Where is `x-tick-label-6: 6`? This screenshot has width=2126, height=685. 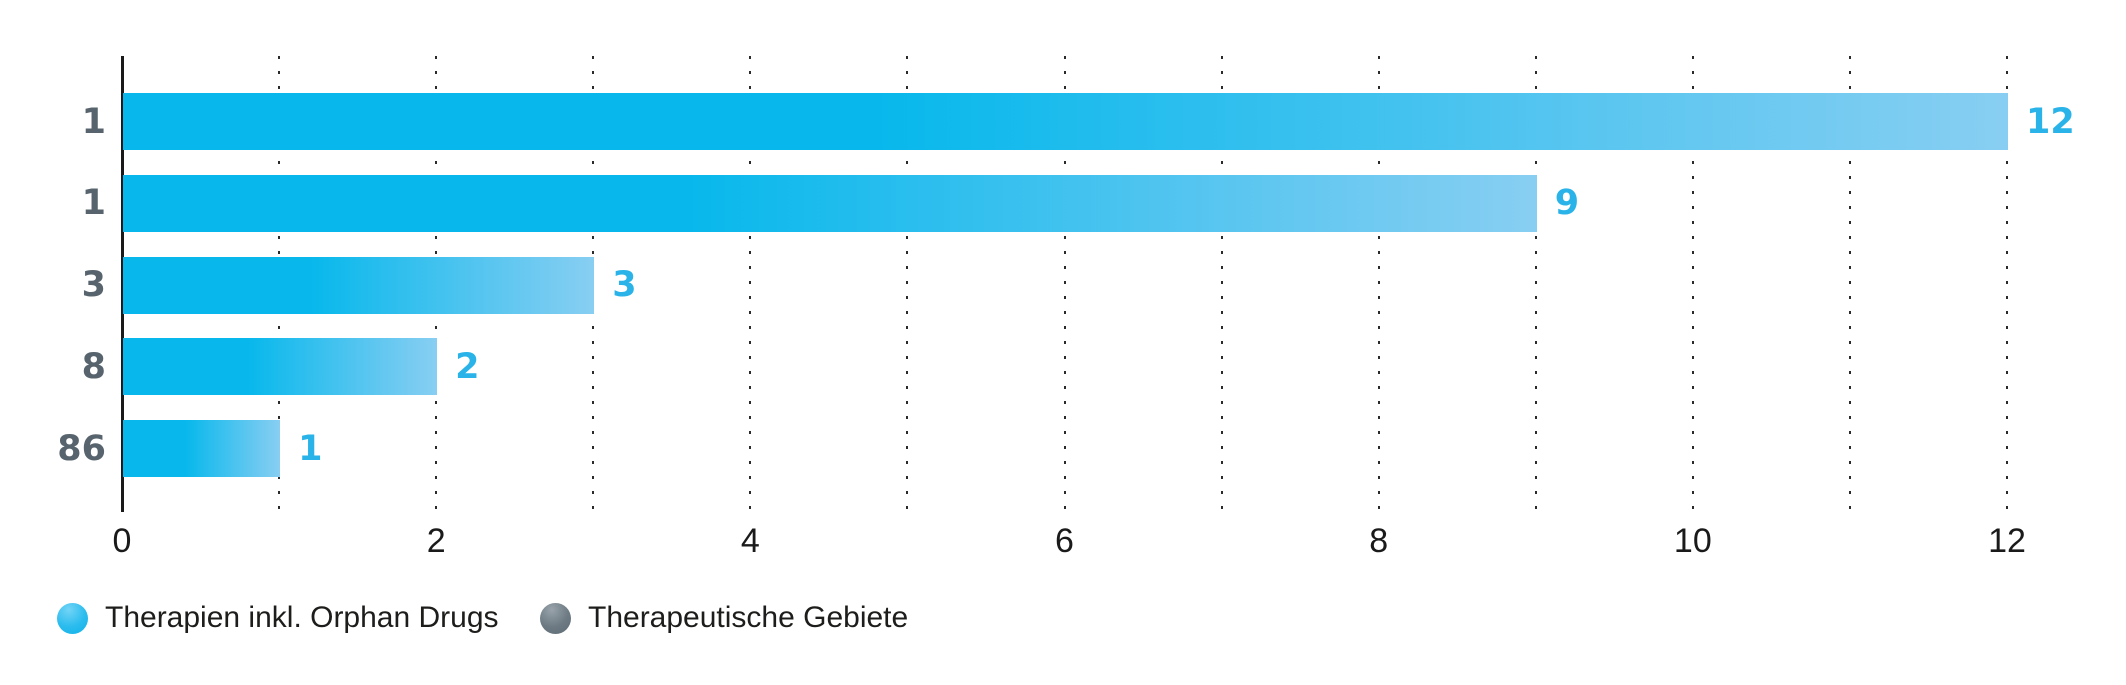
x-tick-label-6: 6 is located at coordinates (1064, 541).